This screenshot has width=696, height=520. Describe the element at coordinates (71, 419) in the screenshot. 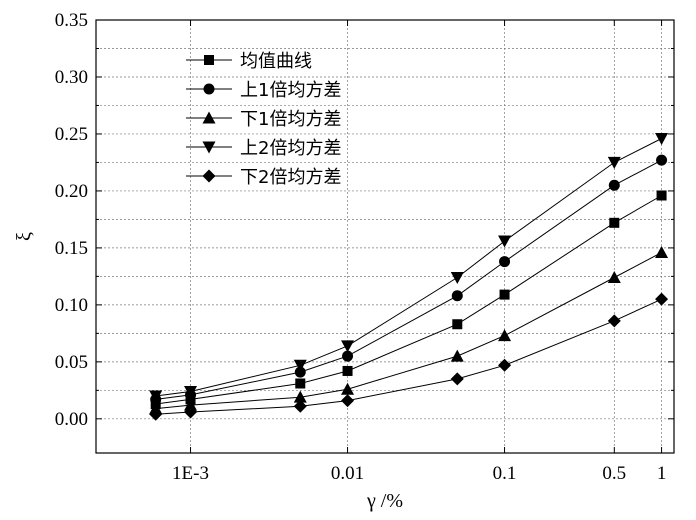

I see `y-tick-label: 0.00` at that location.